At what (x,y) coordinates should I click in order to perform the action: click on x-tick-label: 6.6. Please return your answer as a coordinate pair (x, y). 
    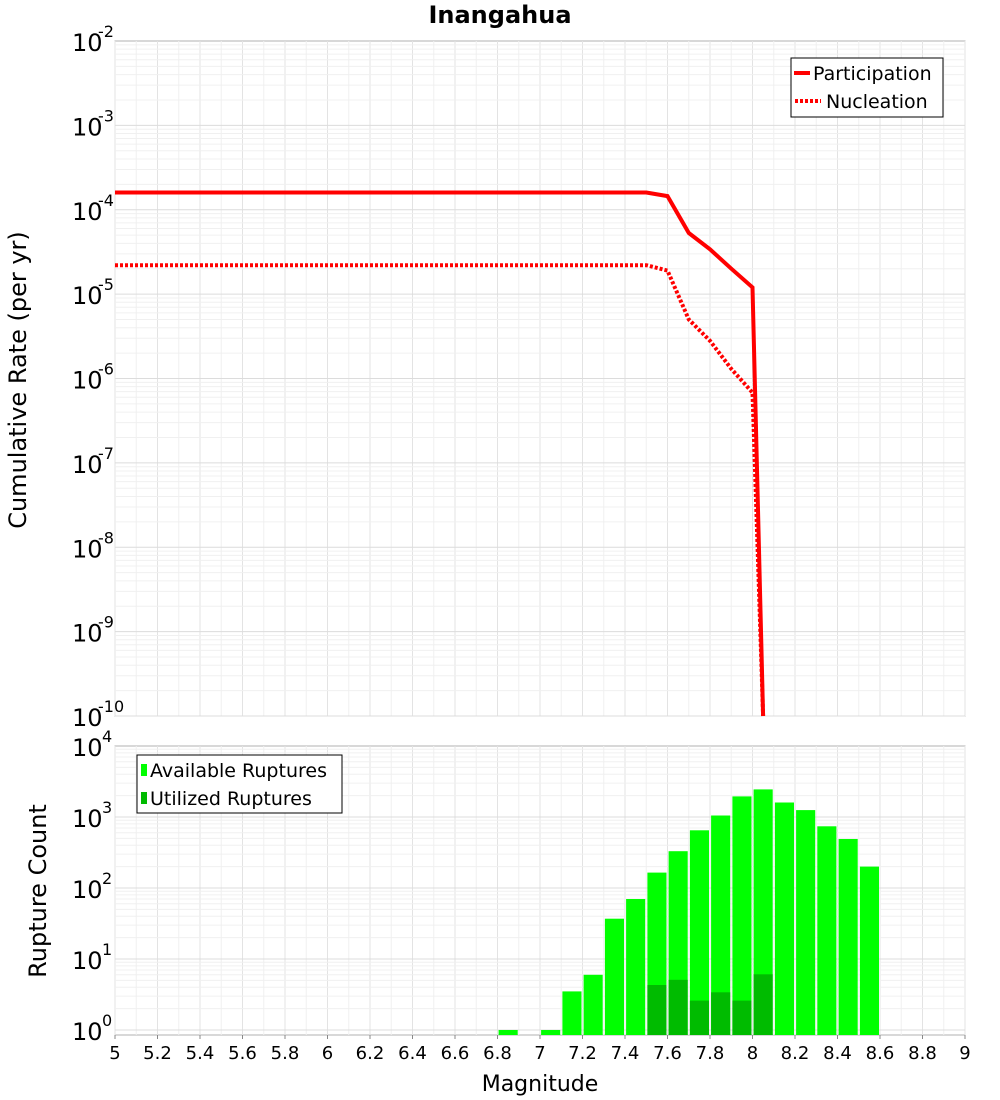
    Looking at the image, I should click on (455, 1053).